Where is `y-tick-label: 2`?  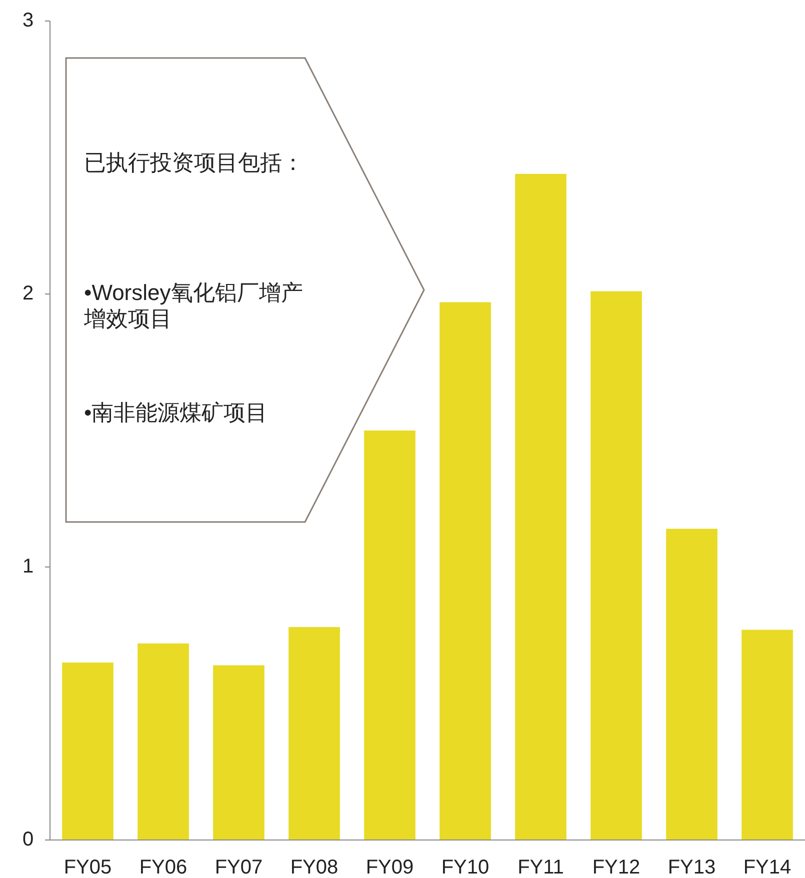 y-tick-label: 2 is located at coordinates (28, 293).